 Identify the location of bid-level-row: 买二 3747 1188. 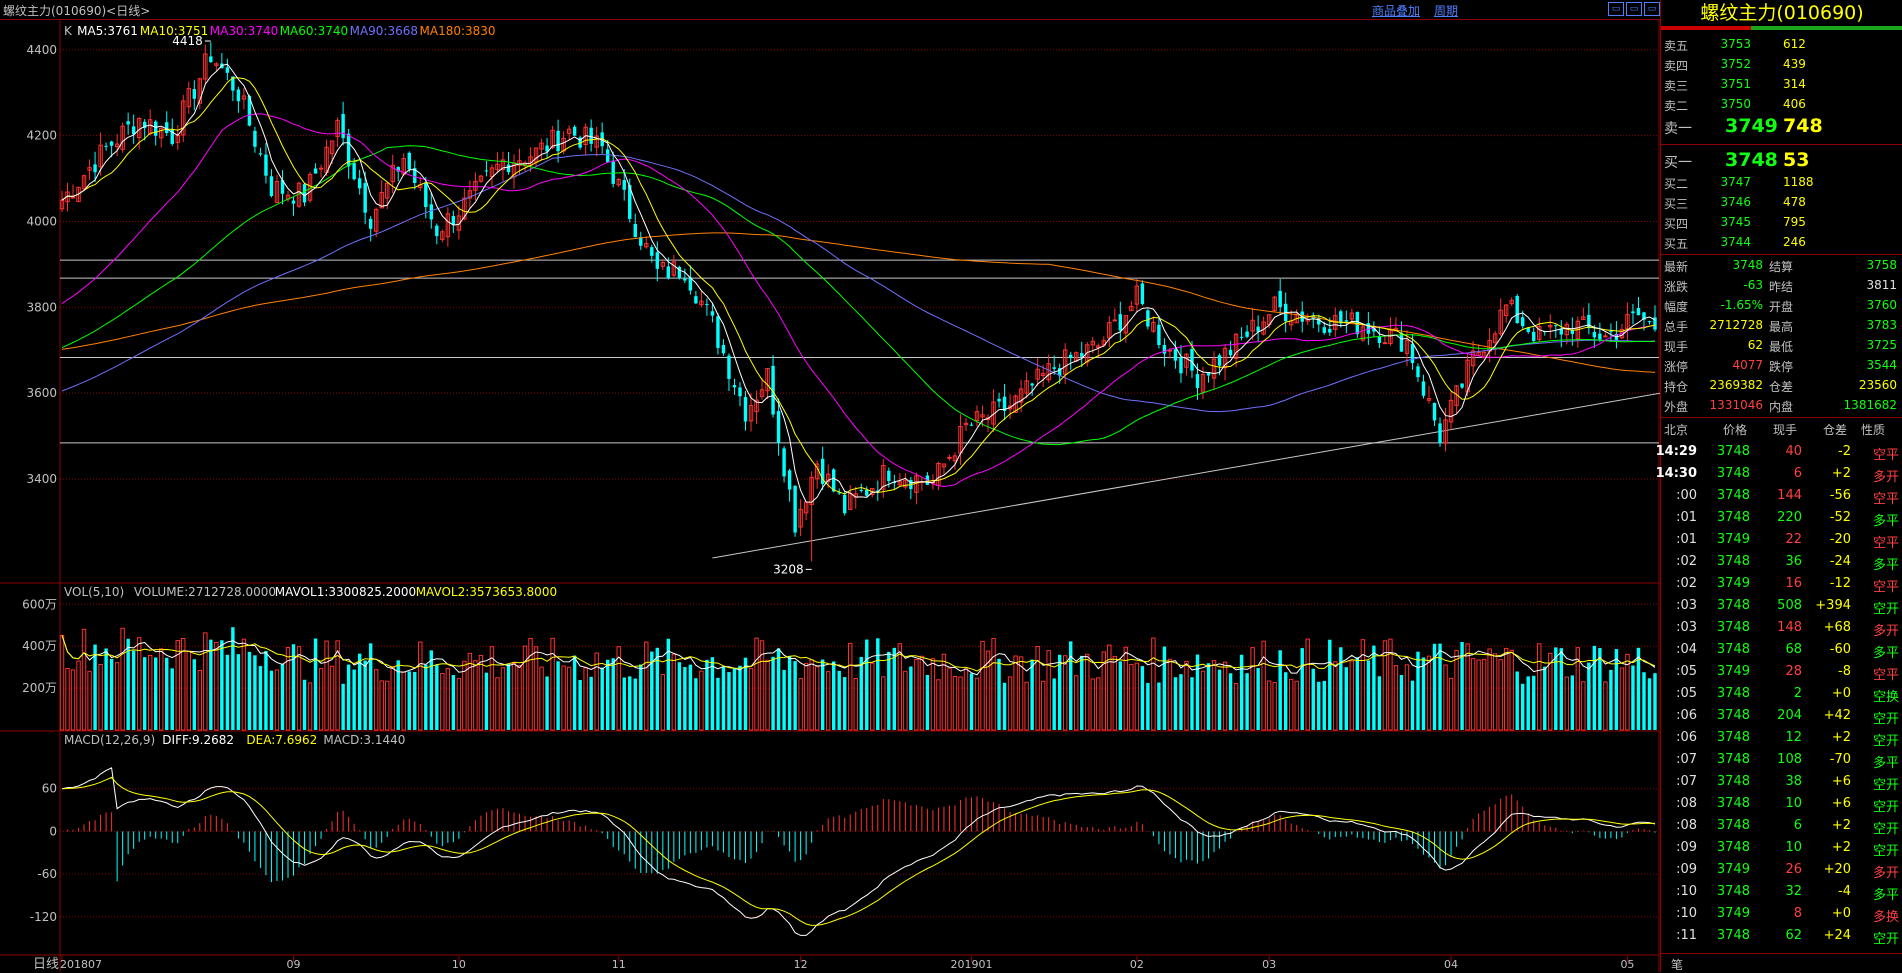
(1781, 182).